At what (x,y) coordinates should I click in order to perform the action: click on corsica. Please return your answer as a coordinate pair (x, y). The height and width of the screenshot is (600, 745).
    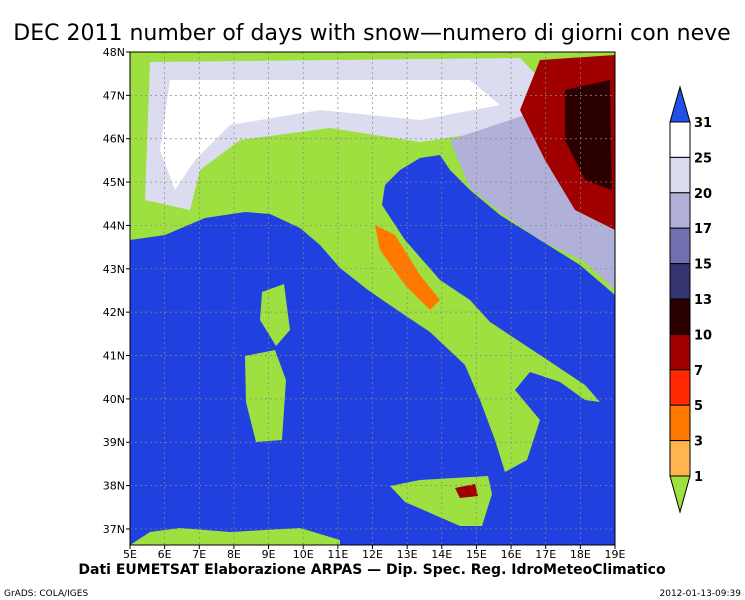
    Looking at the image, I should click on (275, 315).